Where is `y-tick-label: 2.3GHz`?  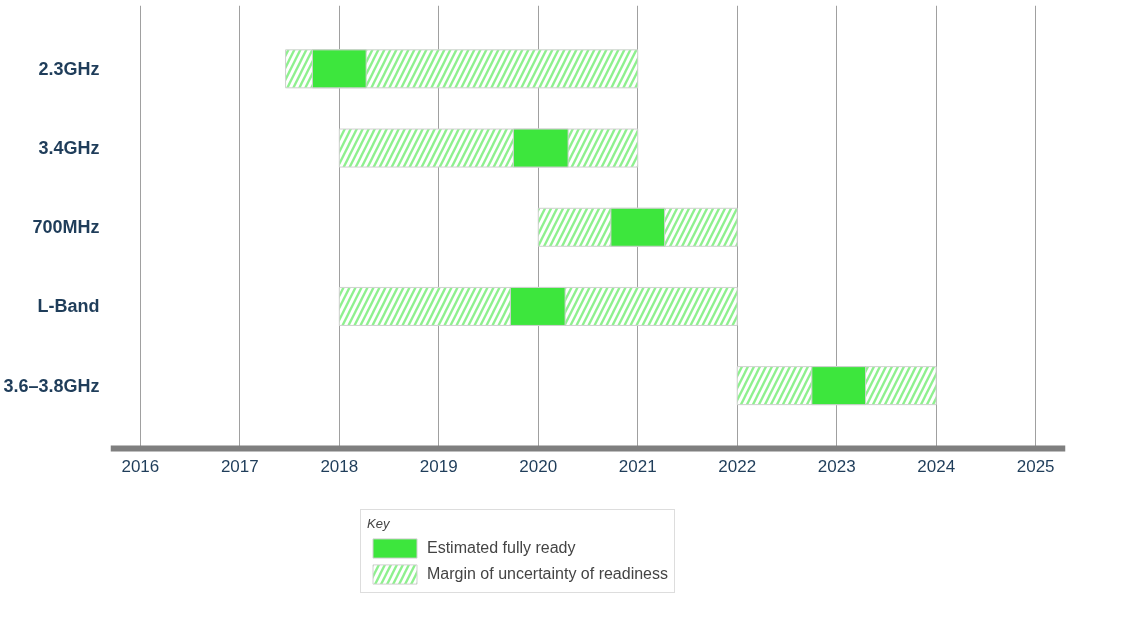
y-tick-label: 2.3GHz is located at coordinates (69, 68).